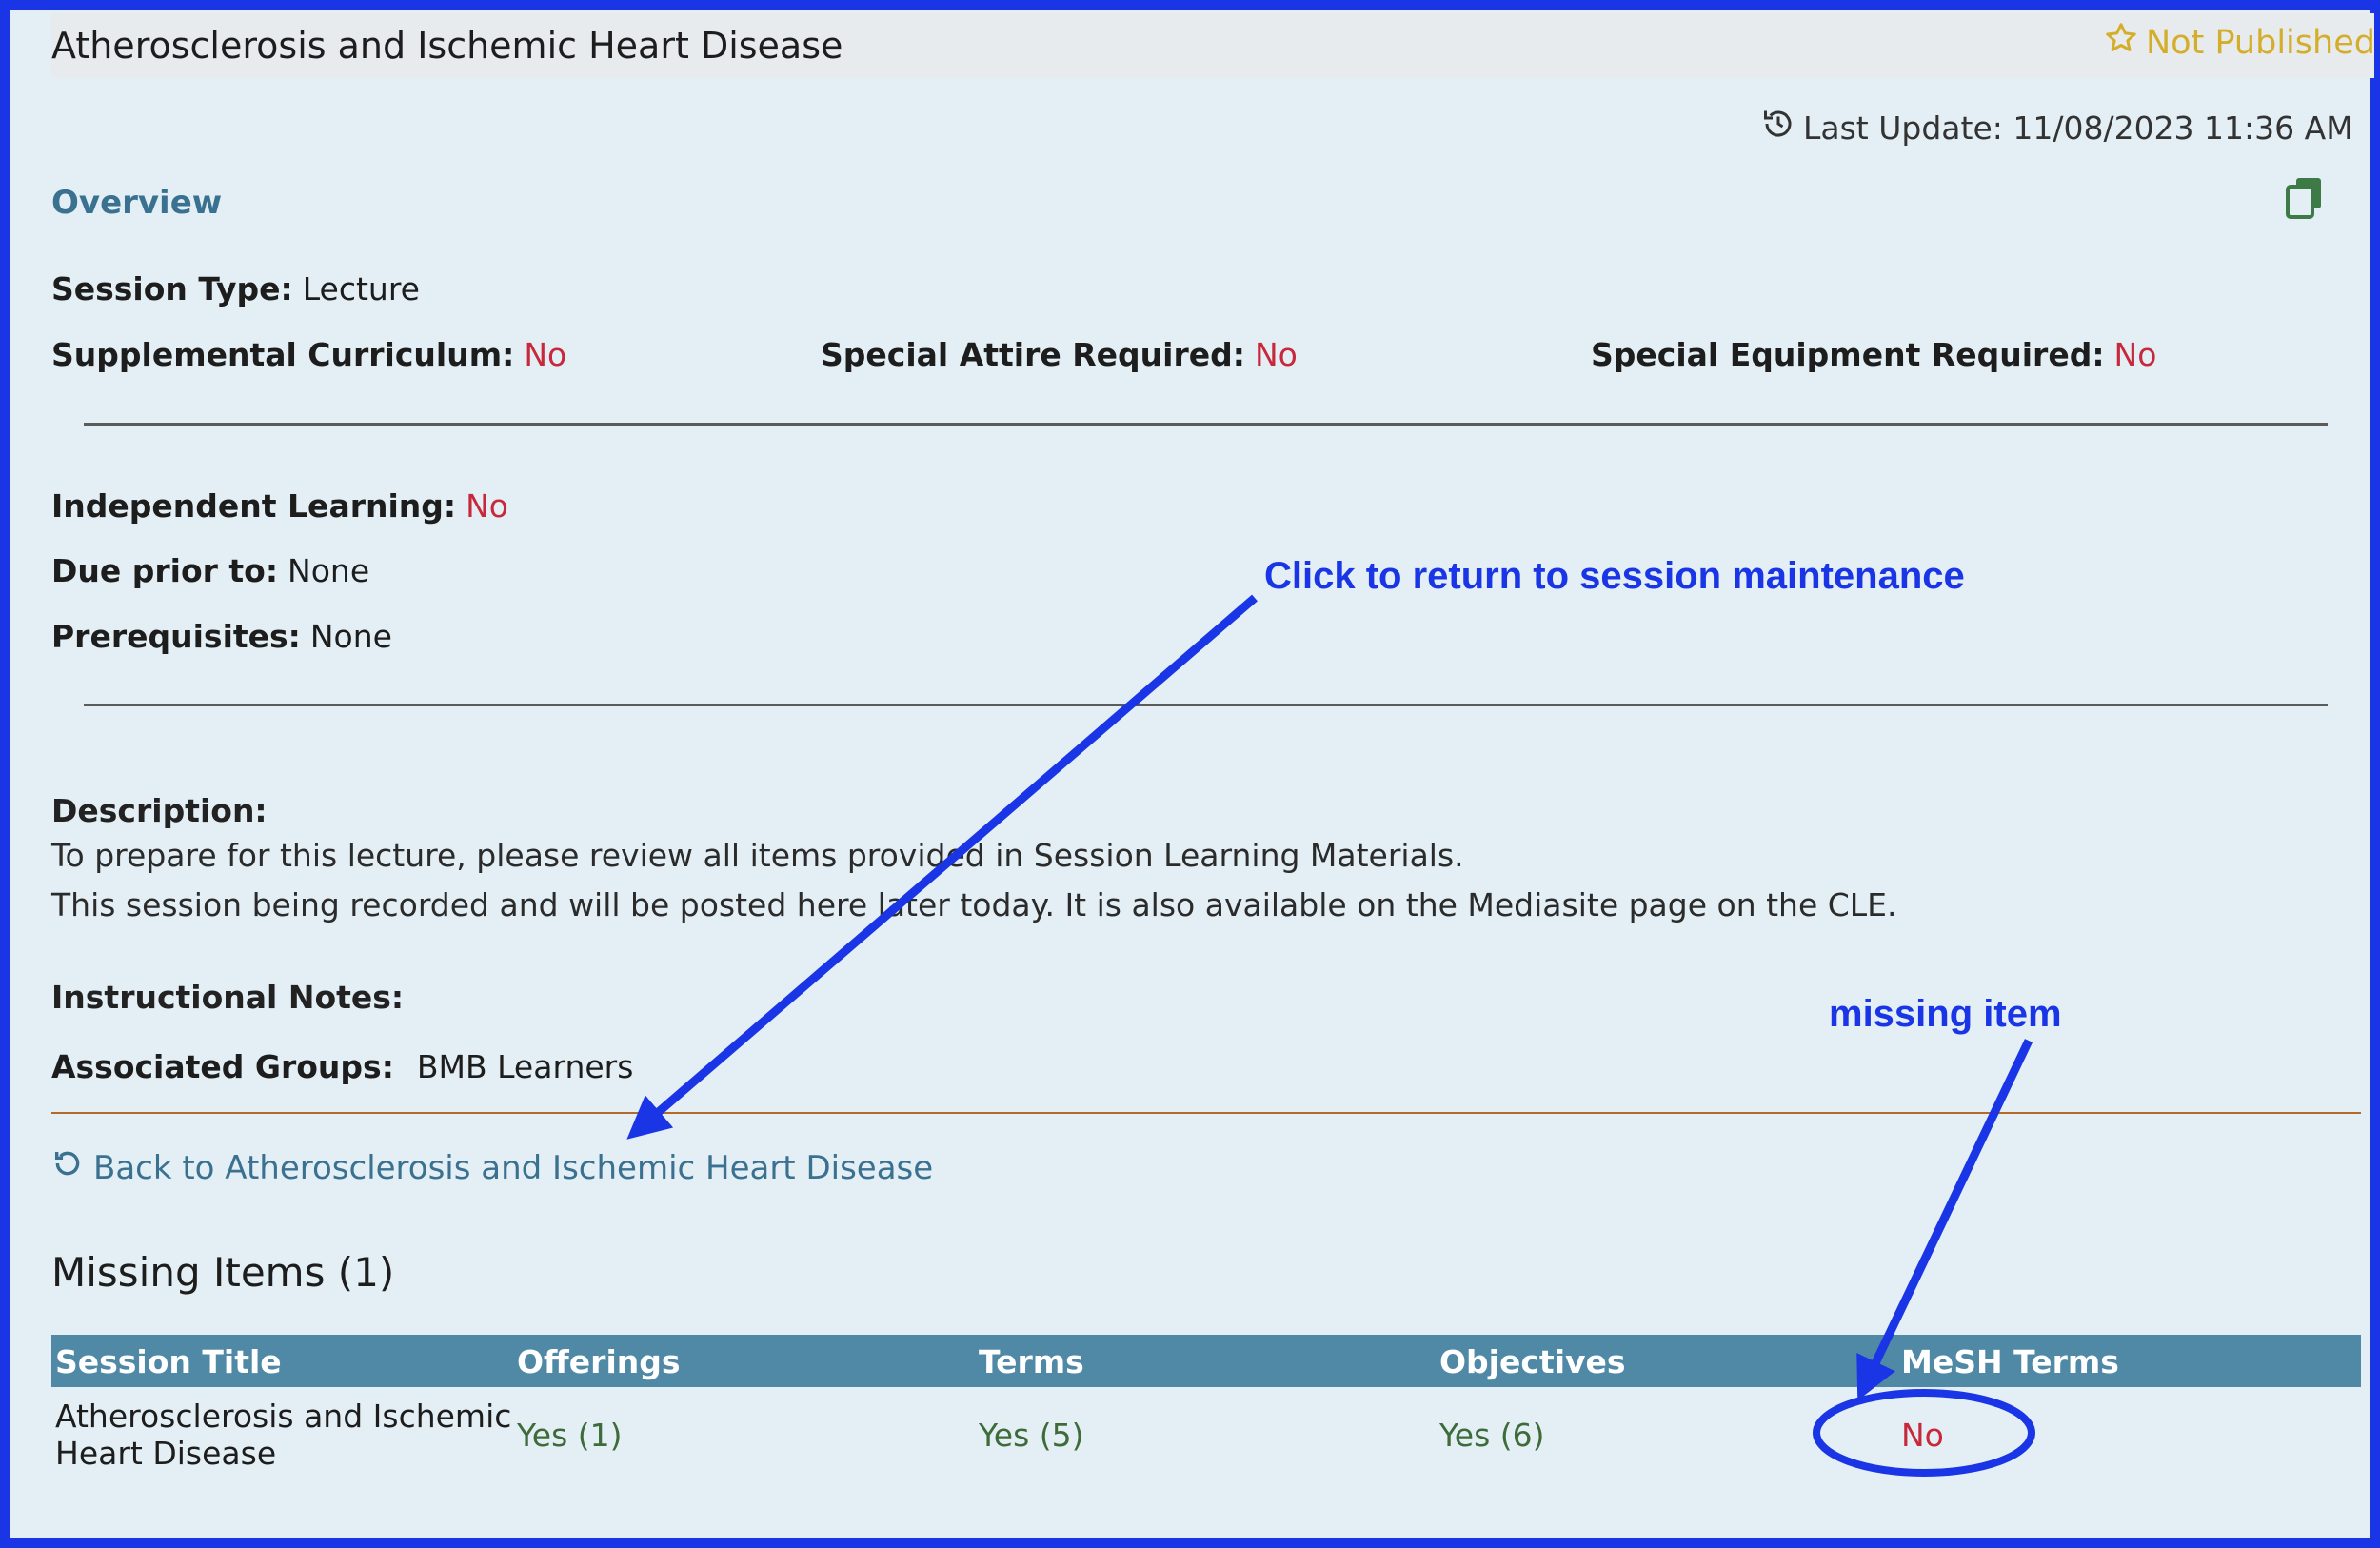  Describe the element at coordinates (1492, 1435) in the screenshot. I see `cell-objectives: Yes (6)` at that location.